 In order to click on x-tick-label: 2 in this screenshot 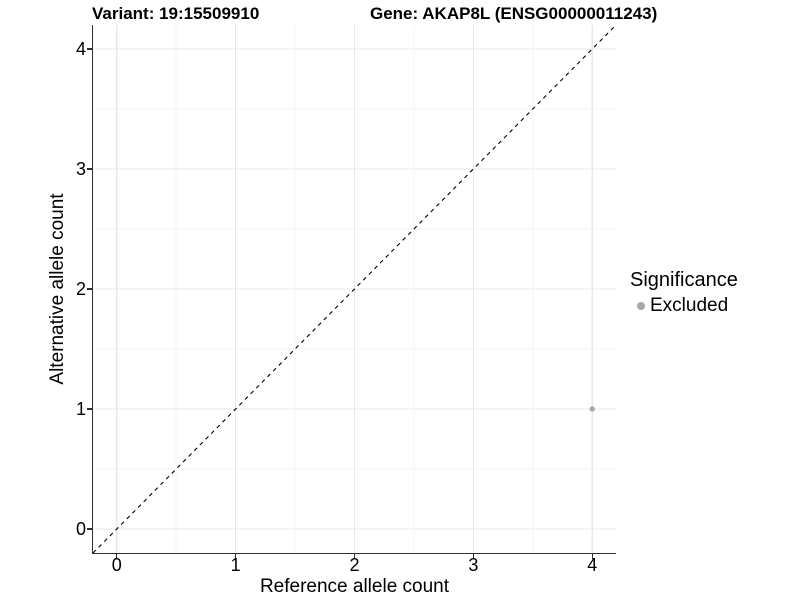, I will do `click(354, 565)`.